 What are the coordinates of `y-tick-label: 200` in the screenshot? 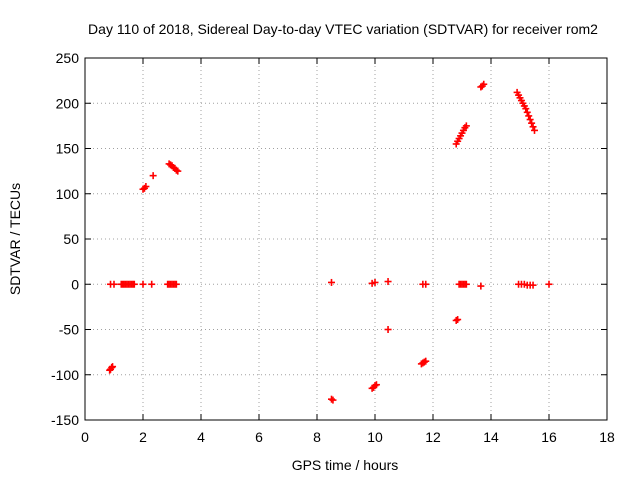 It's located at (68, 103).